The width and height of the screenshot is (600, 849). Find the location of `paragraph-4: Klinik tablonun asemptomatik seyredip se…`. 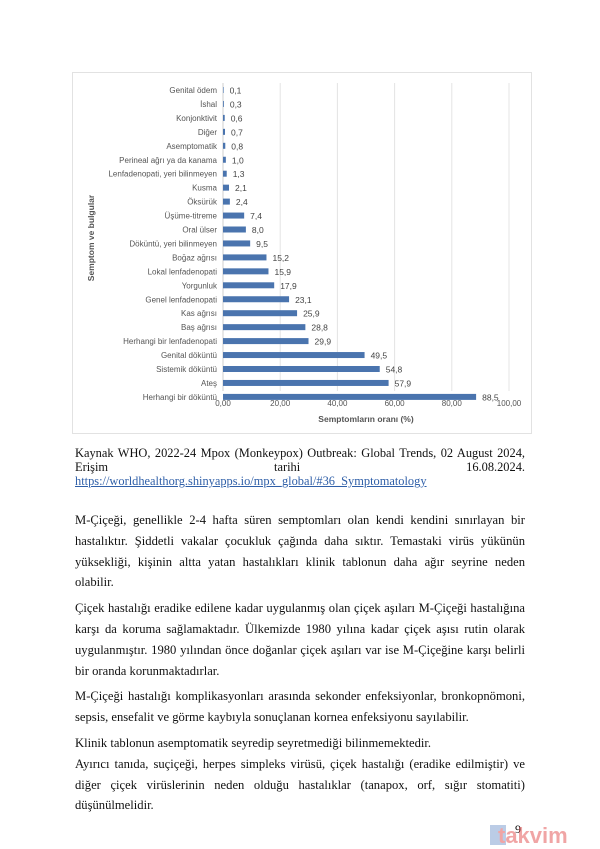

paragraph-4: Klinik tablonun asemptomatik seyredip se… is located at coordinates (253, 742).